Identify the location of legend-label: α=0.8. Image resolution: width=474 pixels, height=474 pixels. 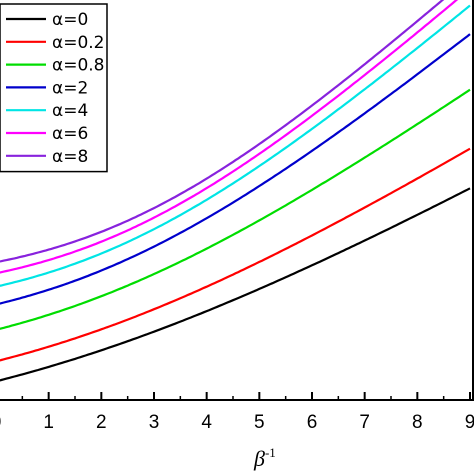
(78, 66).